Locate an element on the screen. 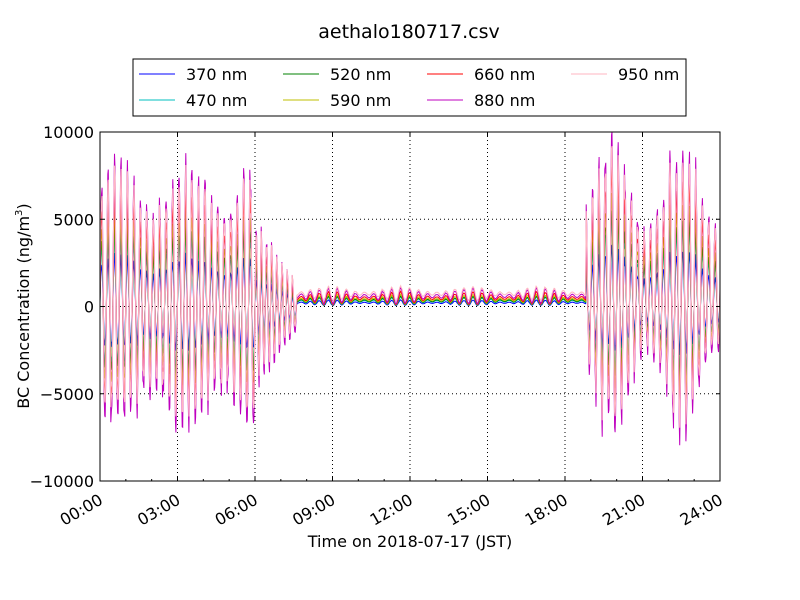 The image size is (800, 600). chart-title: aethalo180717.csv is located at coordinates (409, 32).